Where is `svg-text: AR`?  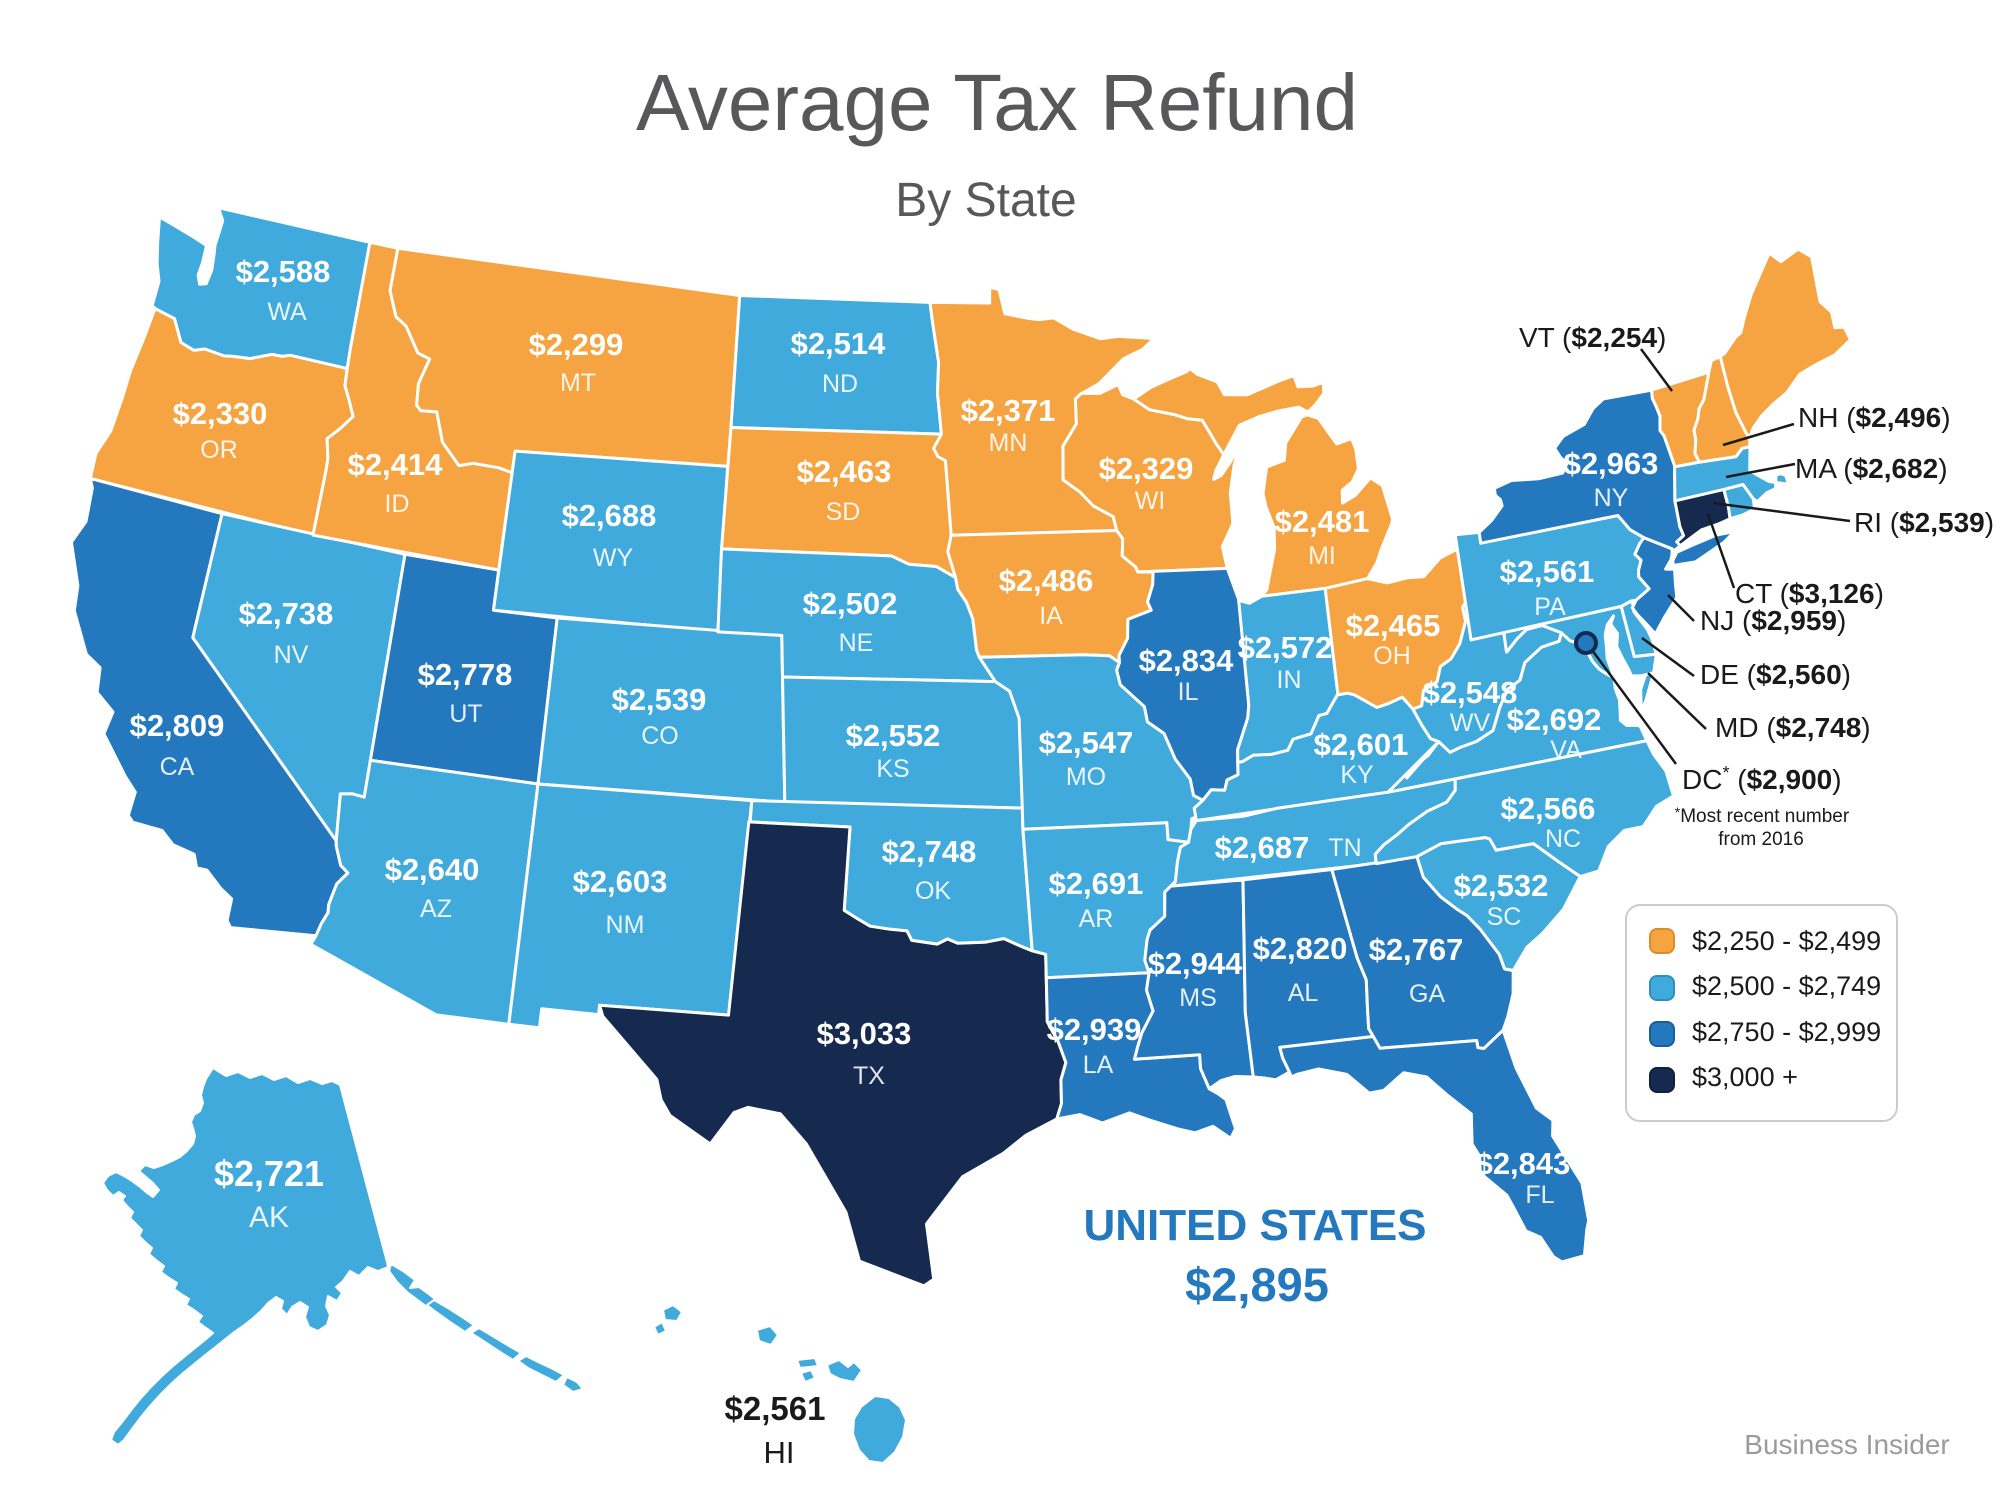
svg-text: AR is located at coordinates (1096, 919).